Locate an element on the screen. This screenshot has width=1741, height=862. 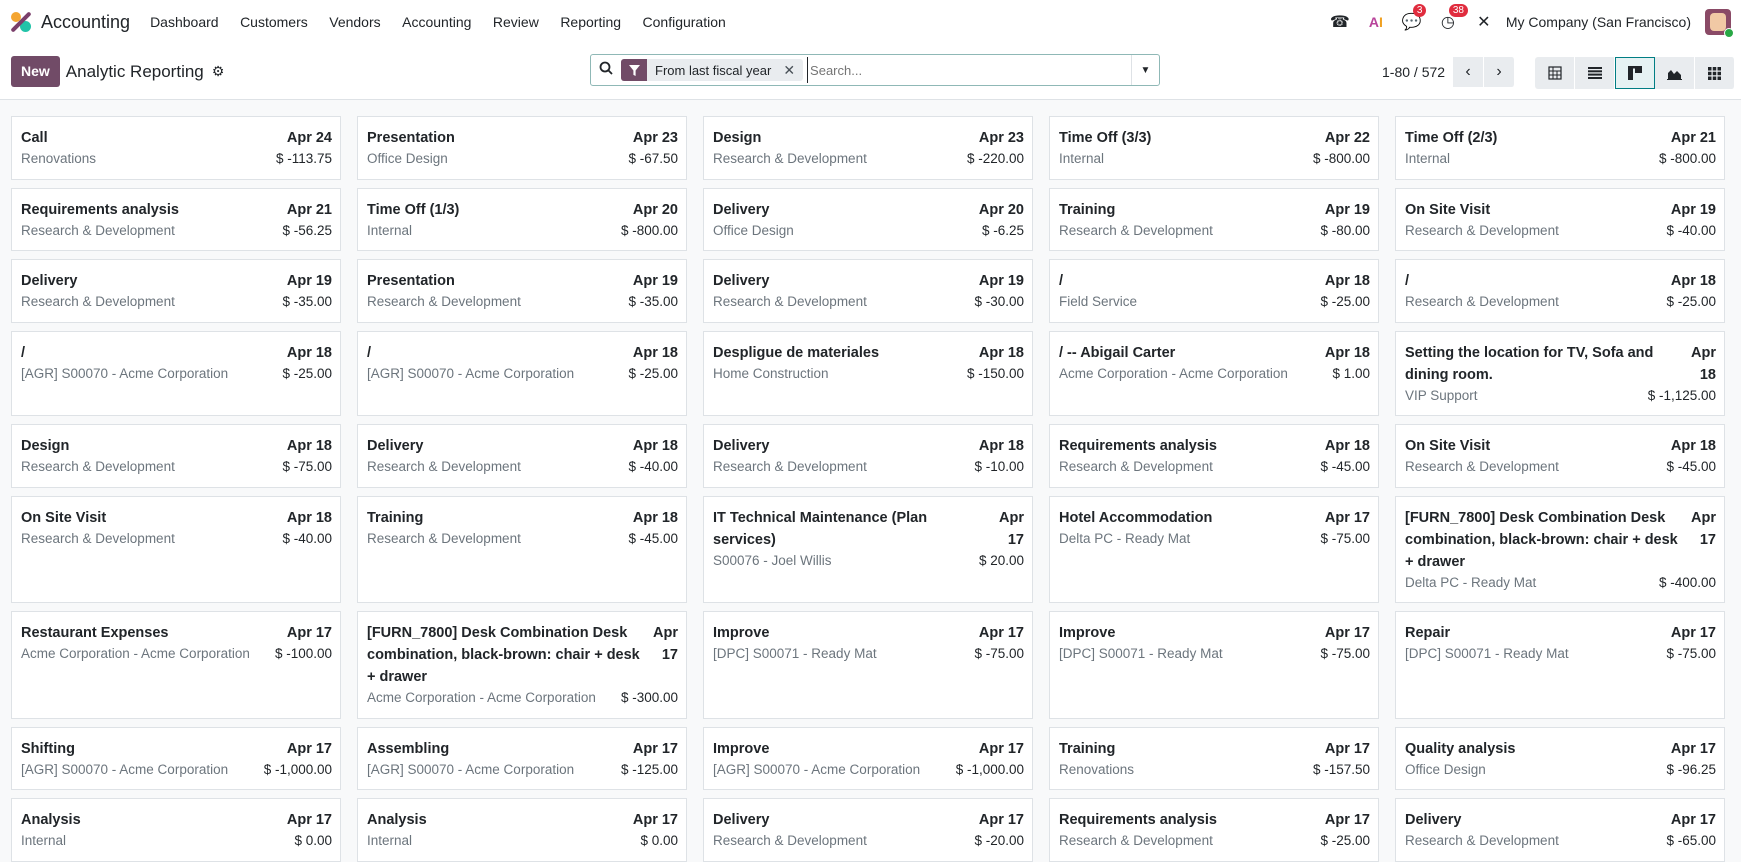
card-title: Improve is located at coordinates (741, 748).